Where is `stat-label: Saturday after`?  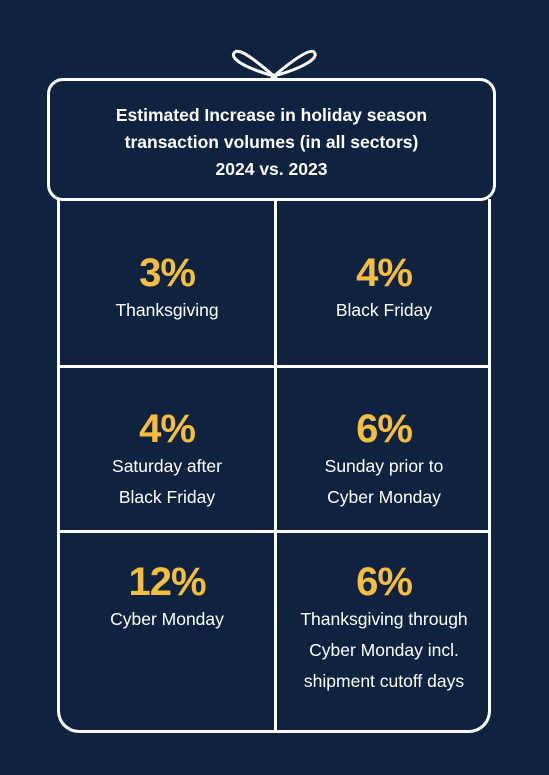
stat-label: Saturday after is located at coordinates (167, 466).